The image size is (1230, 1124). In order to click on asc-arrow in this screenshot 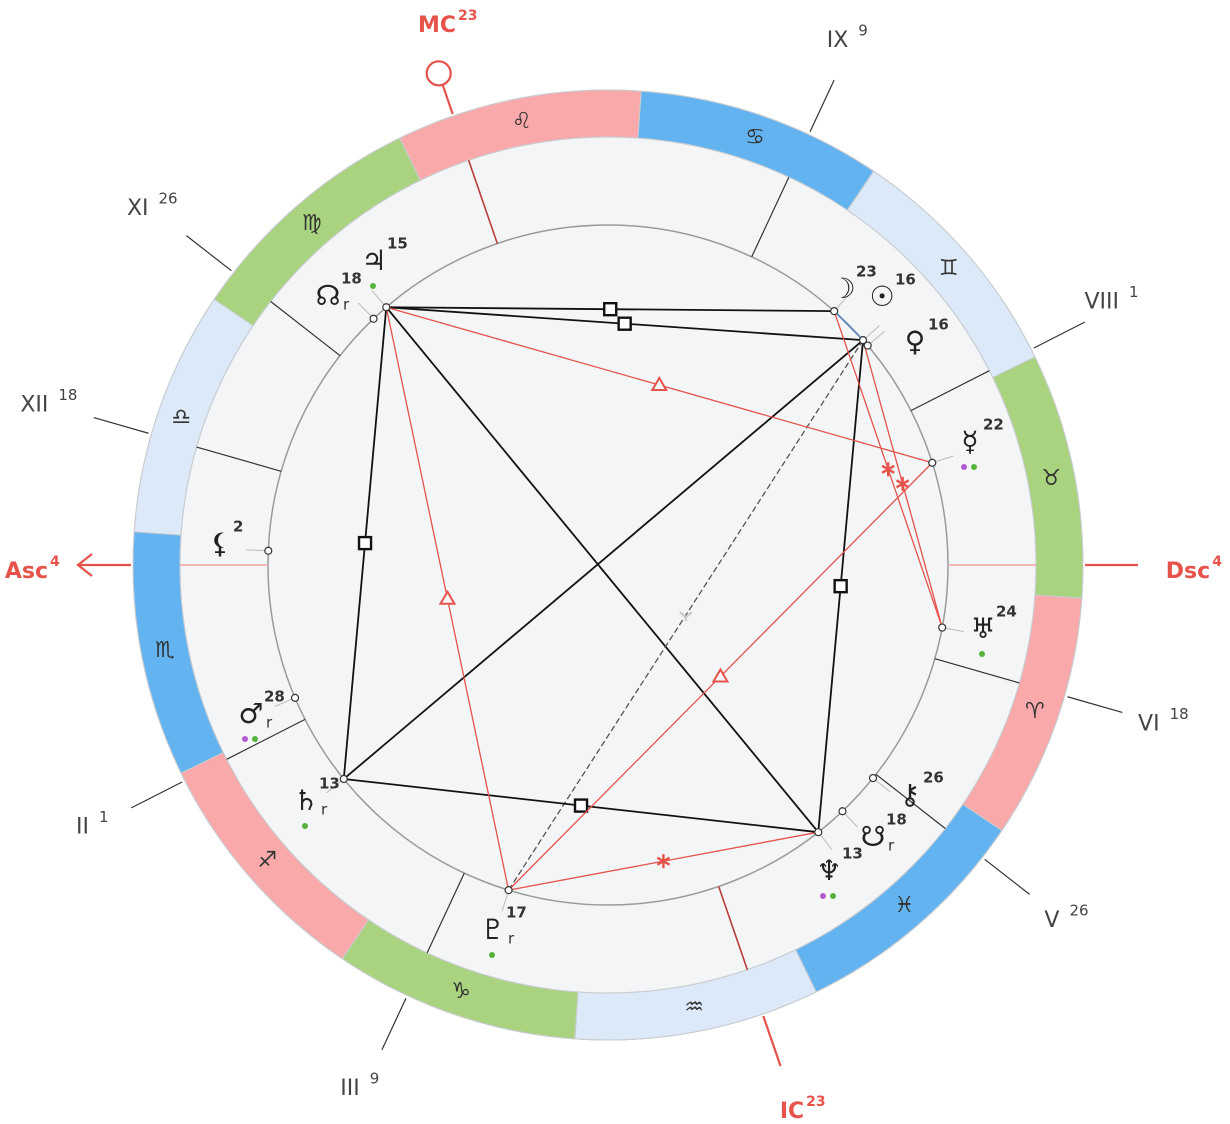, I will do `click(84, 565)`.